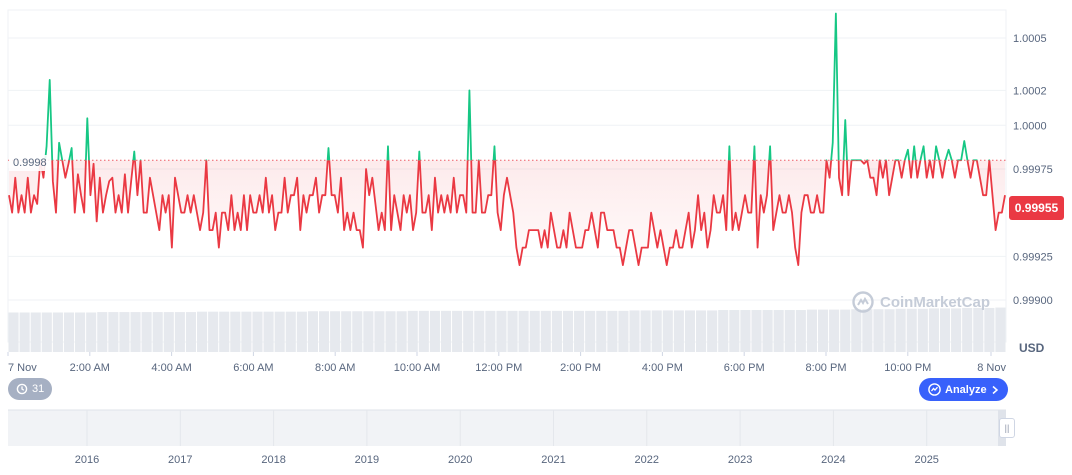 This screenshot has width=1072, height=475. Describe the element at coordinates (1030, 39) in the screenshot. I see `y-tick-label: 1.0005` at that location.